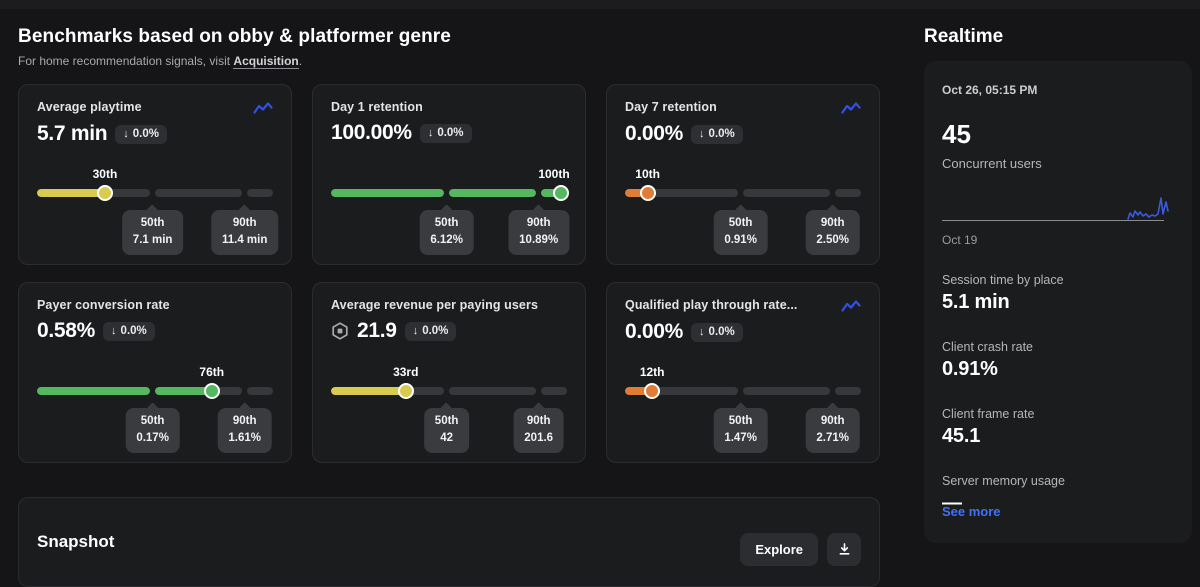 Image resolution: width=1200 pixels, height=587 pixels. Describe the element at coordinates (960, 240) in the screenshot. I see `chart-start-date: Oct 19` at that location.